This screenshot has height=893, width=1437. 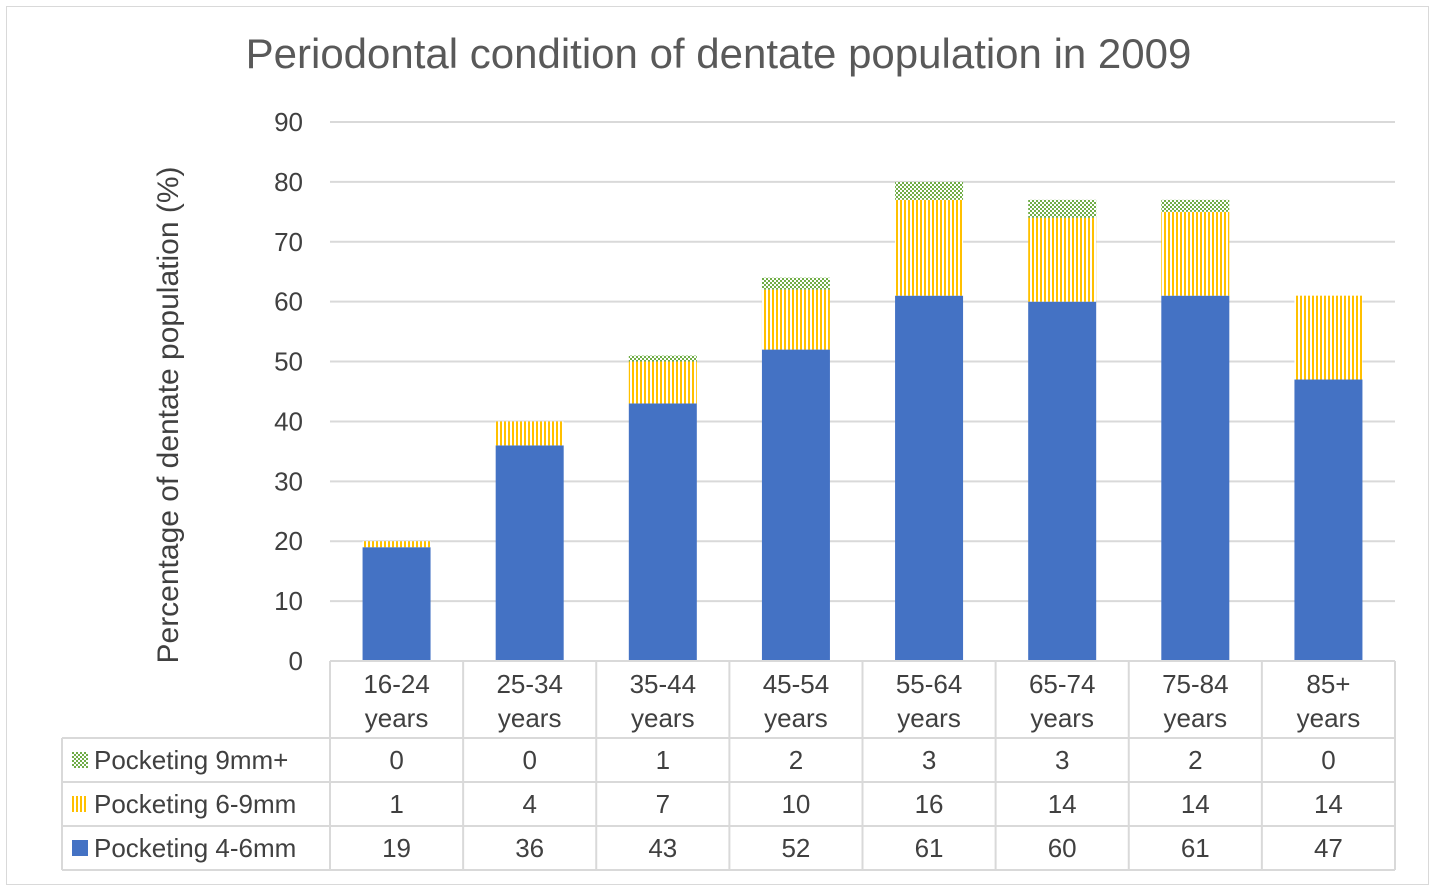 What do you see at coordinates (1195, 684) in the screenshot?
I see `x-tick-label: 75-84` at bounding box center [1195, 684].